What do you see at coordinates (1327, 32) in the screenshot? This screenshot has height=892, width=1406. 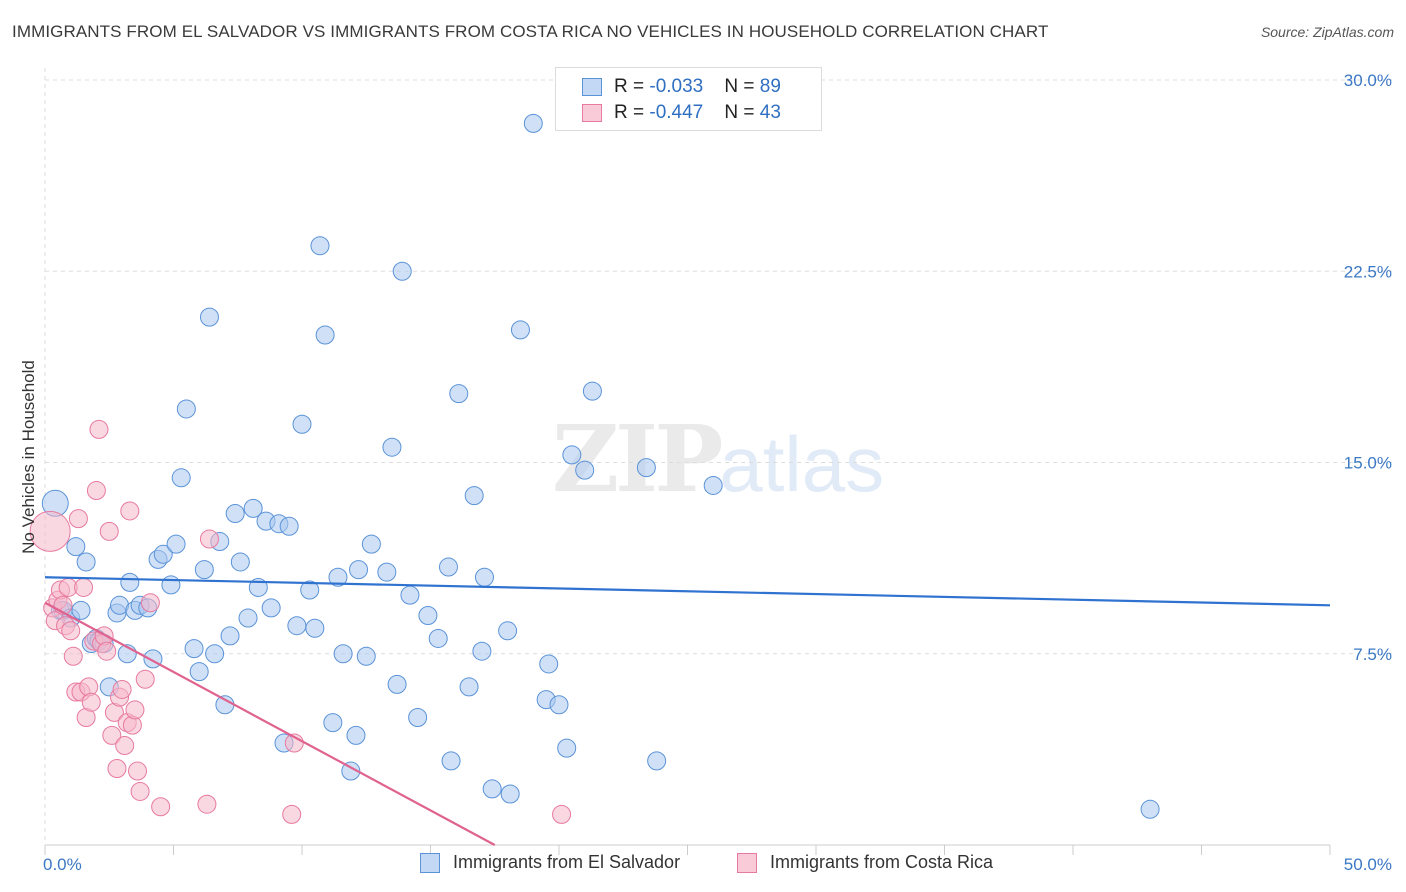 I see `source-credit: Source: ZipAtlas.com` at bounding box center [1327, 32].